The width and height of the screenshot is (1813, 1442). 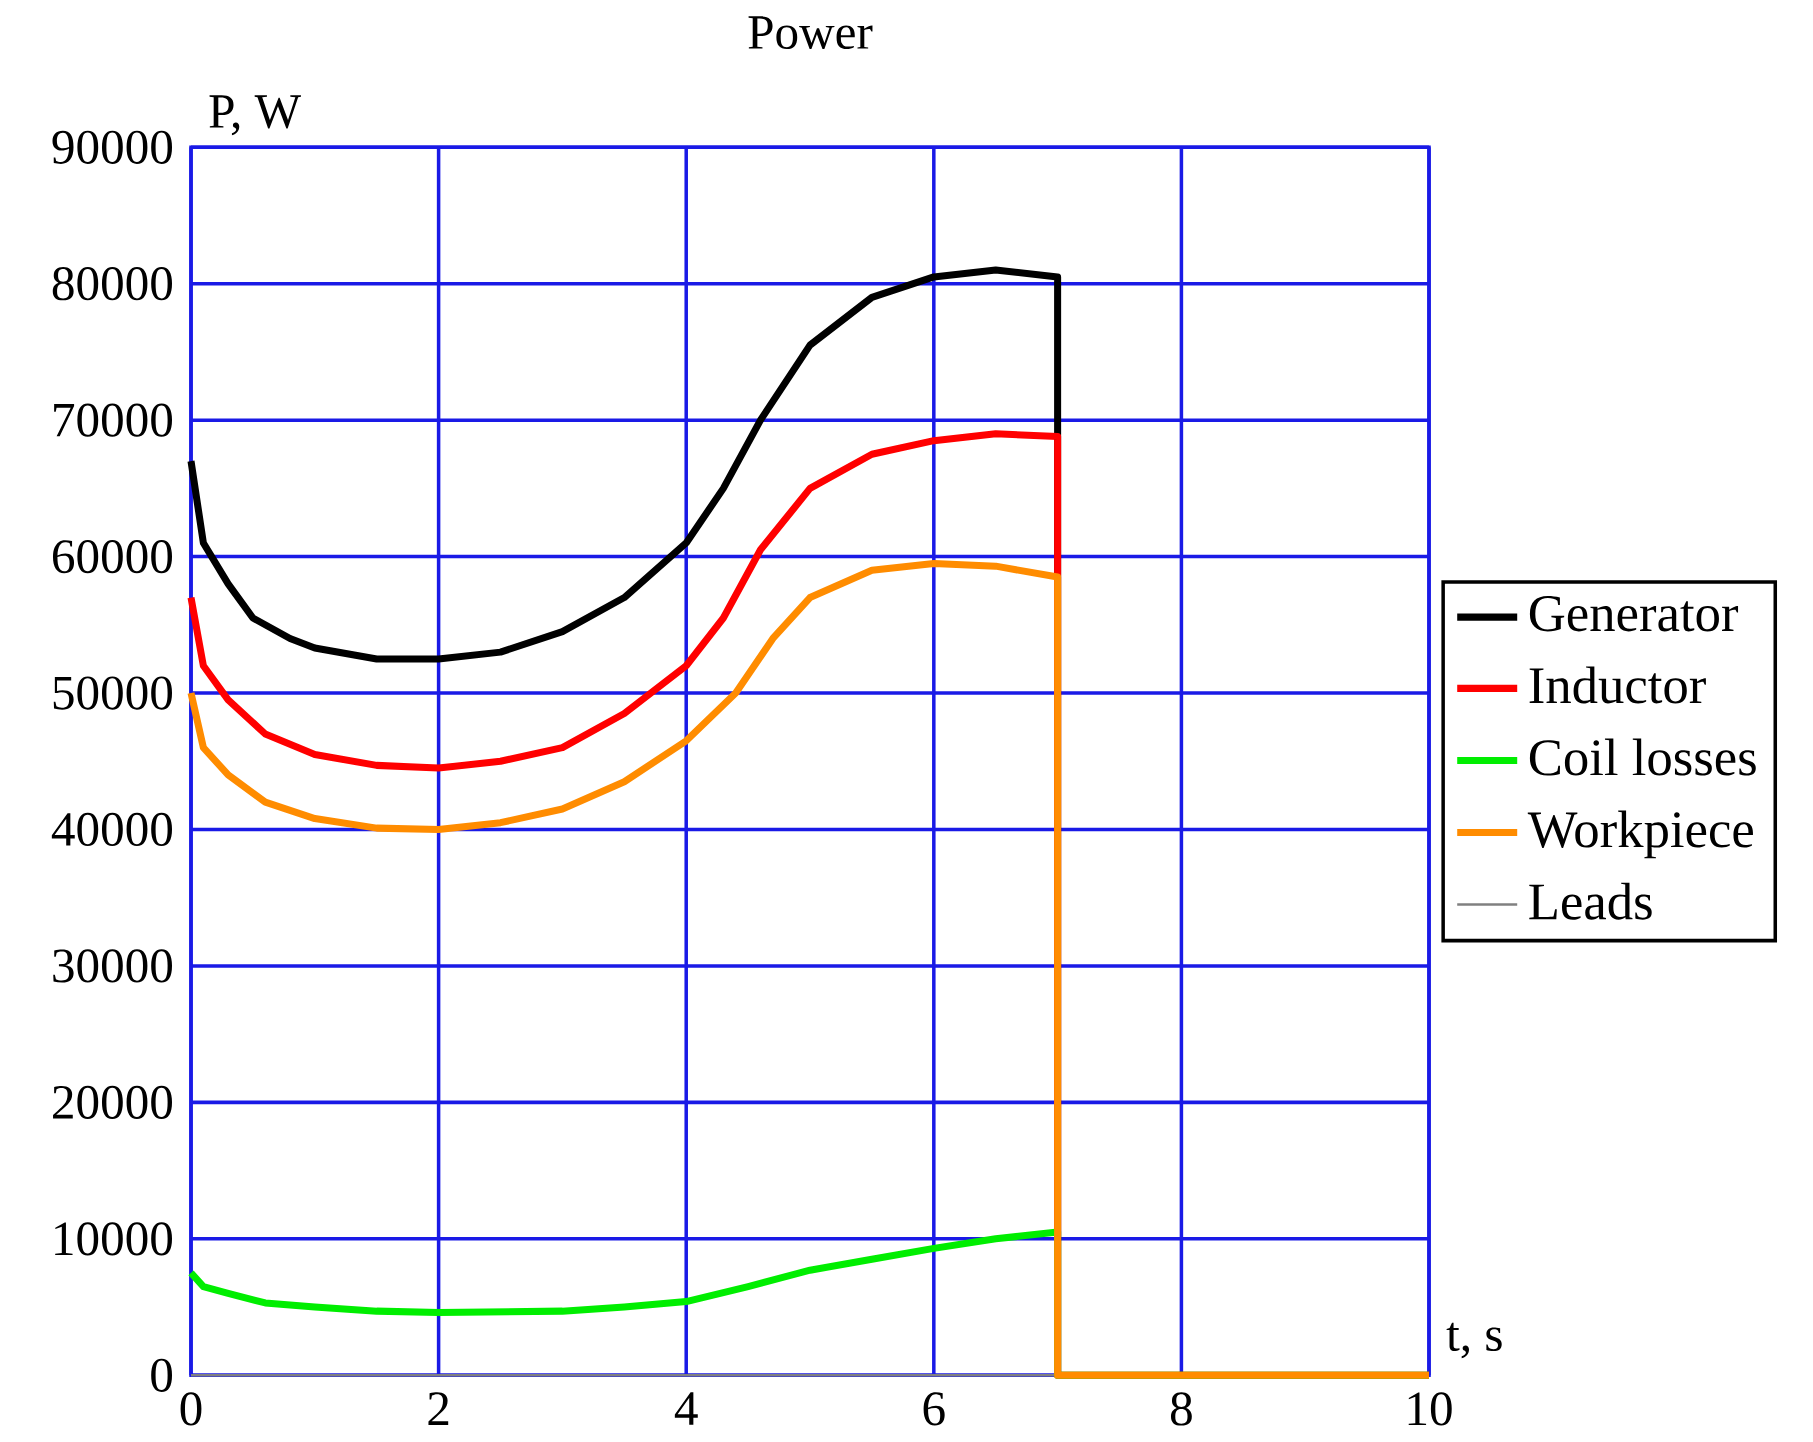 I want to click on y-tick-label: 50000, so click(x=113, y=693).